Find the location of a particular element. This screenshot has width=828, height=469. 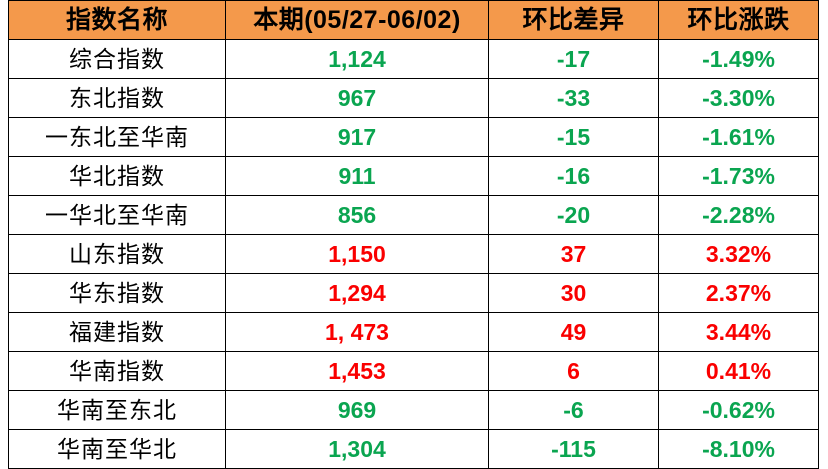

cell-change: -1.73% is located at coordinates (738, 176).